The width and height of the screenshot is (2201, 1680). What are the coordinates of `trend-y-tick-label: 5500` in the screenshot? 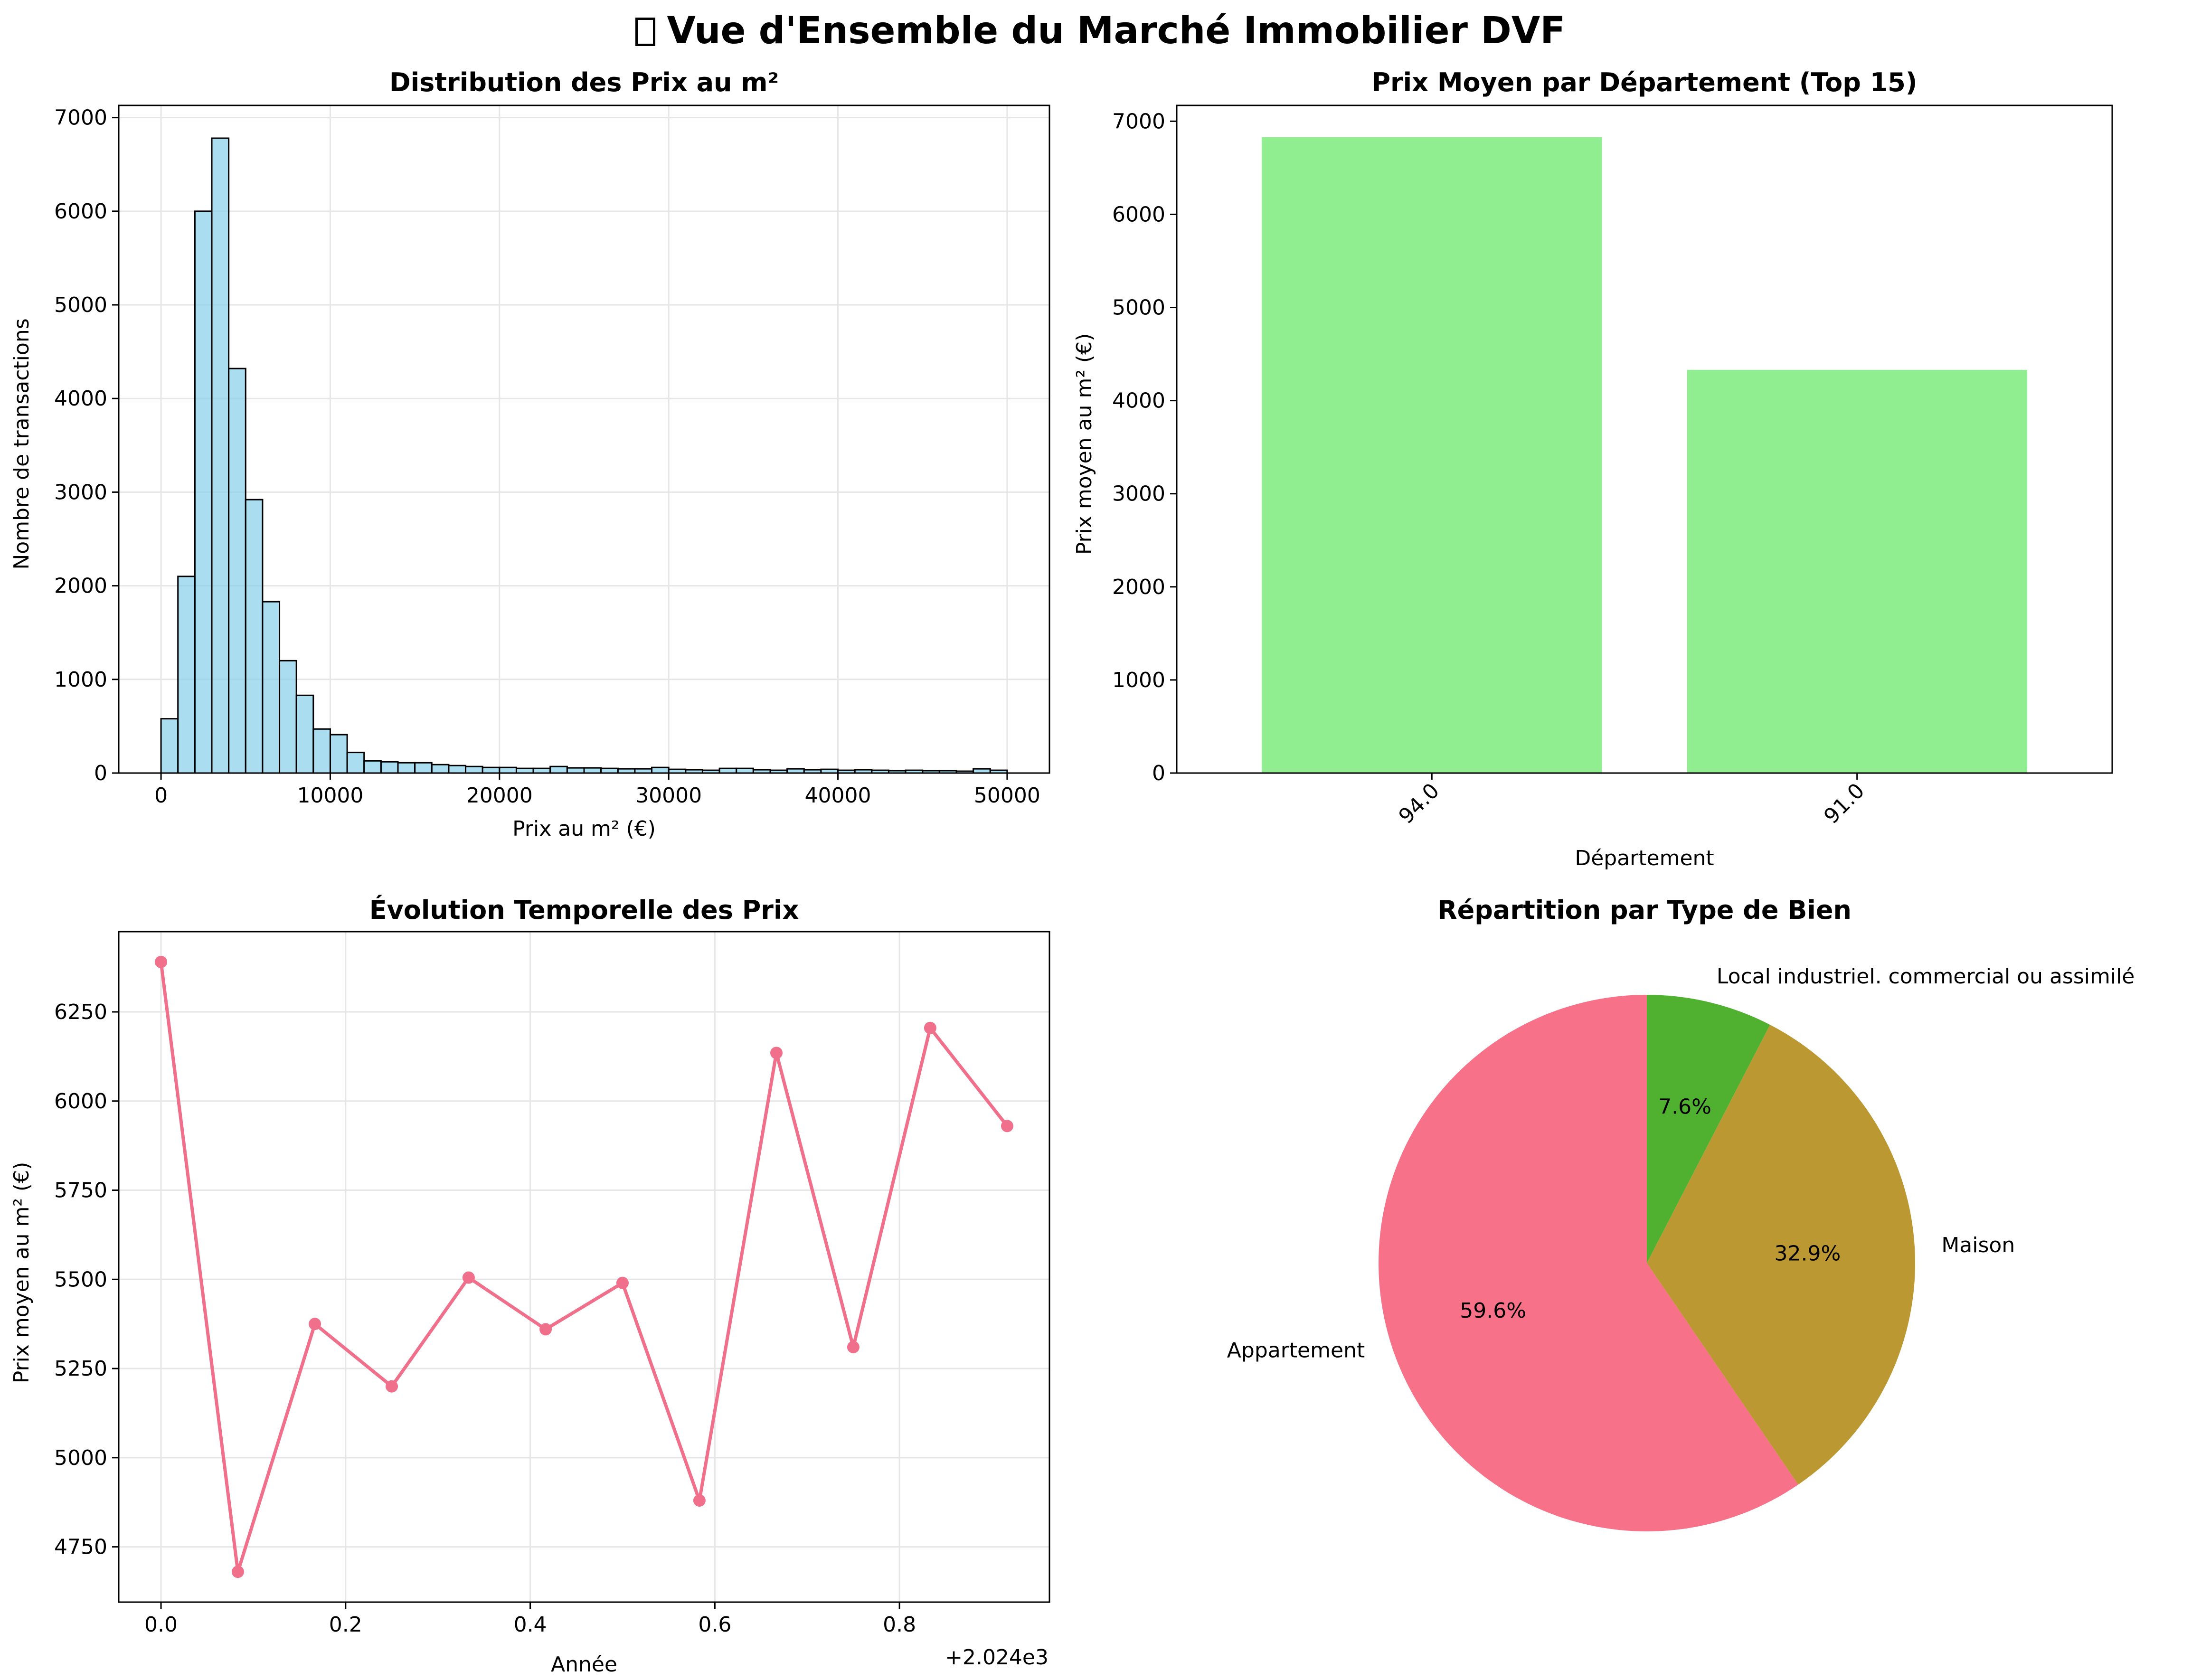 It's located at (81, 1279).